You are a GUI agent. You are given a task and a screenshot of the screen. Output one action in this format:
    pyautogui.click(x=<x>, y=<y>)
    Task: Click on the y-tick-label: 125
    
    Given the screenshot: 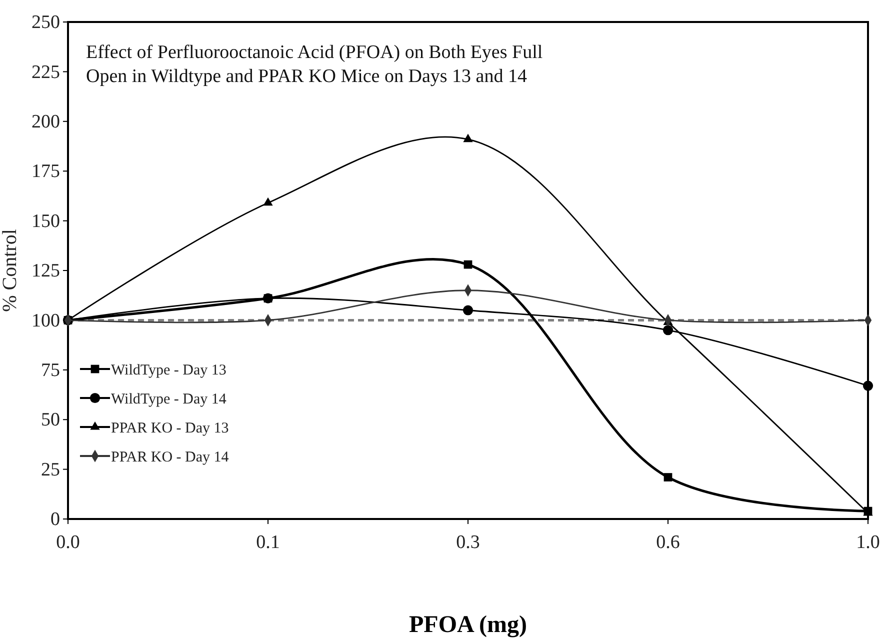 What is the action you would take?
    pyautogui.click(x=46, y=271)
    